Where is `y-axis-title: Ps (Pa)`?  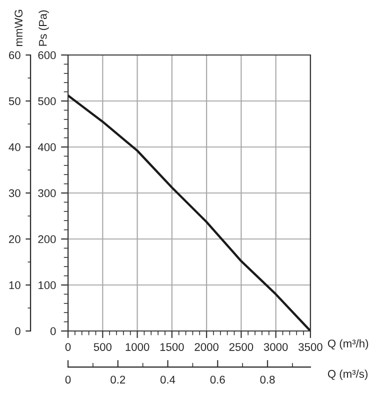
y-axis-title: Ps (Pa) is located at coordinates (43, 28).